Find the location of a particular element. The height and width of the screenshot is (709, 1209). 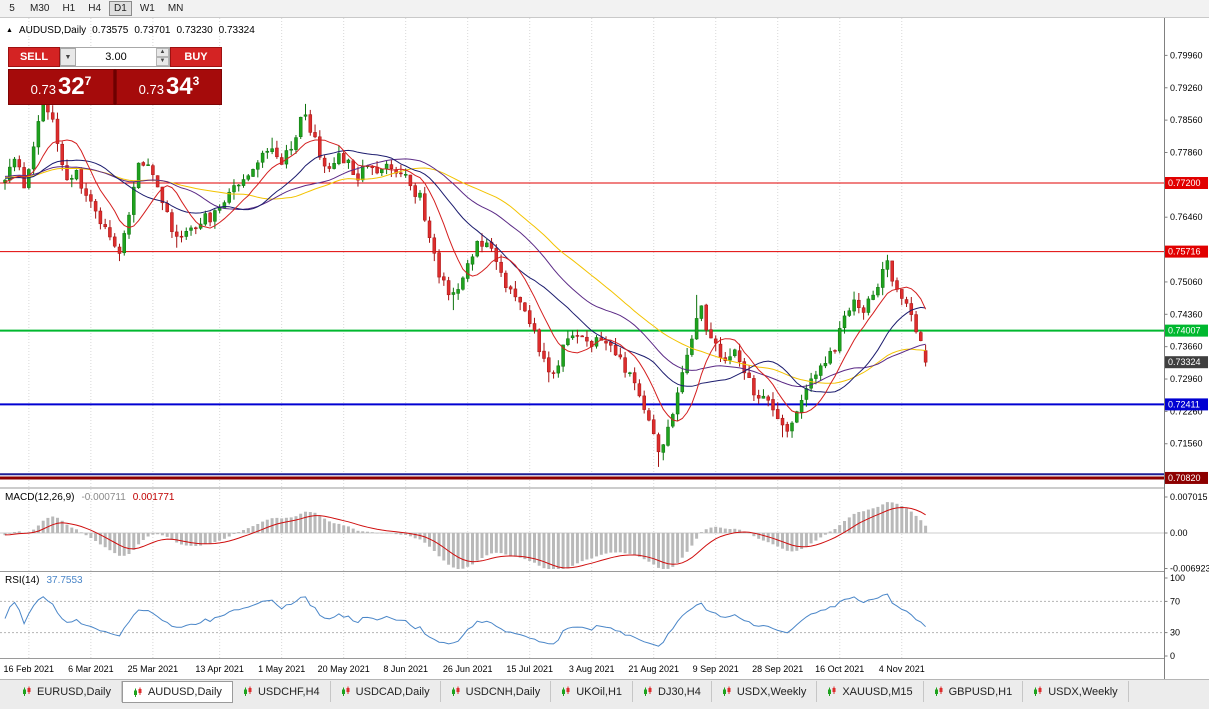

timeframe-button-mn: MN is located at coordinates (176, 8).